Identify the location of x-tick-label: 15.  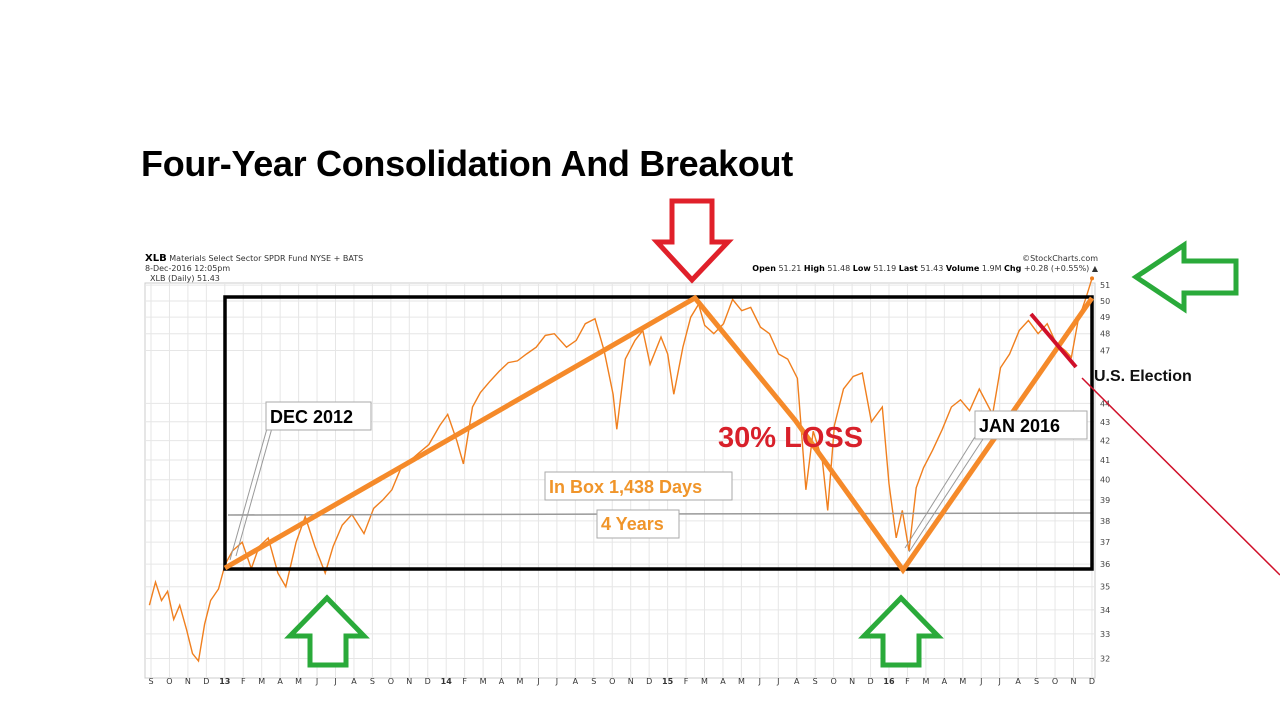
(668, 681).